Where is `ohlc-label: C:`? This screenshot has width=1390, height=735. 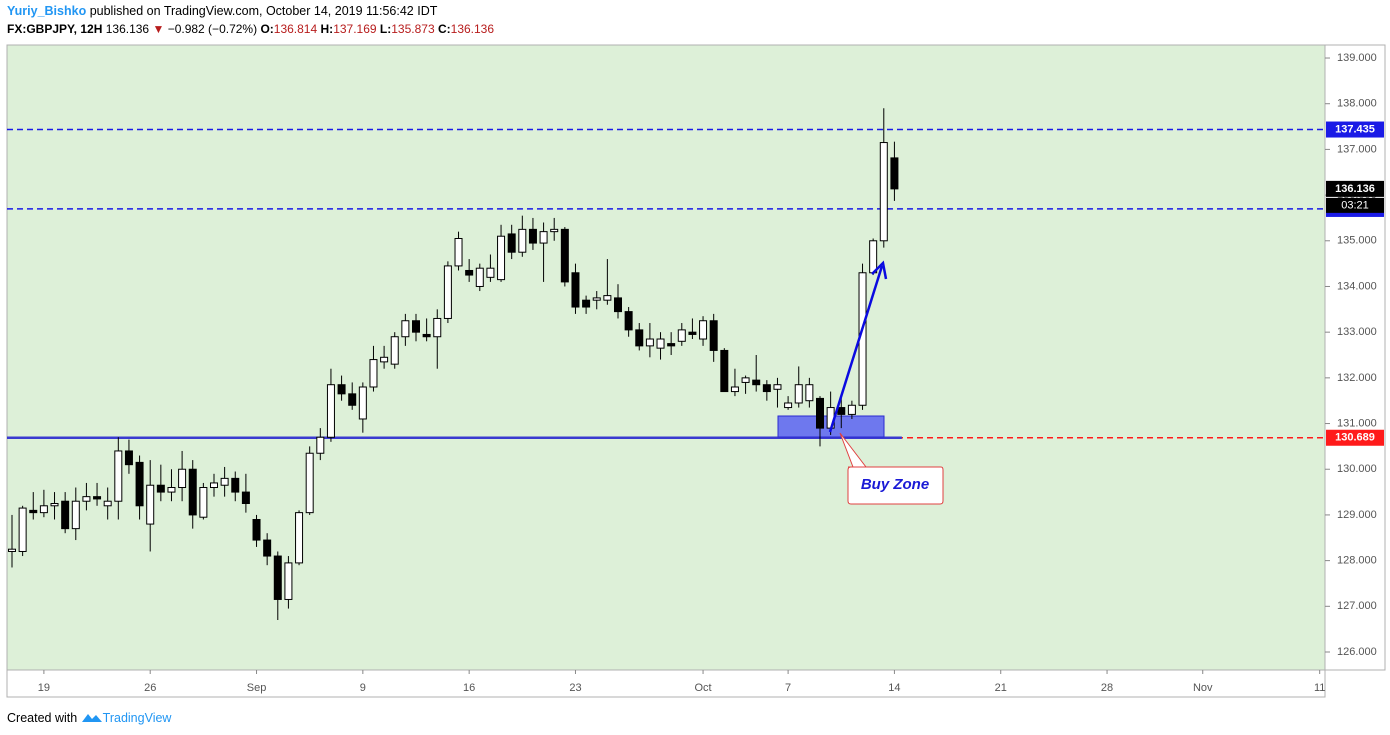 ohlc-label: C: is located at coordinates (444, 29).